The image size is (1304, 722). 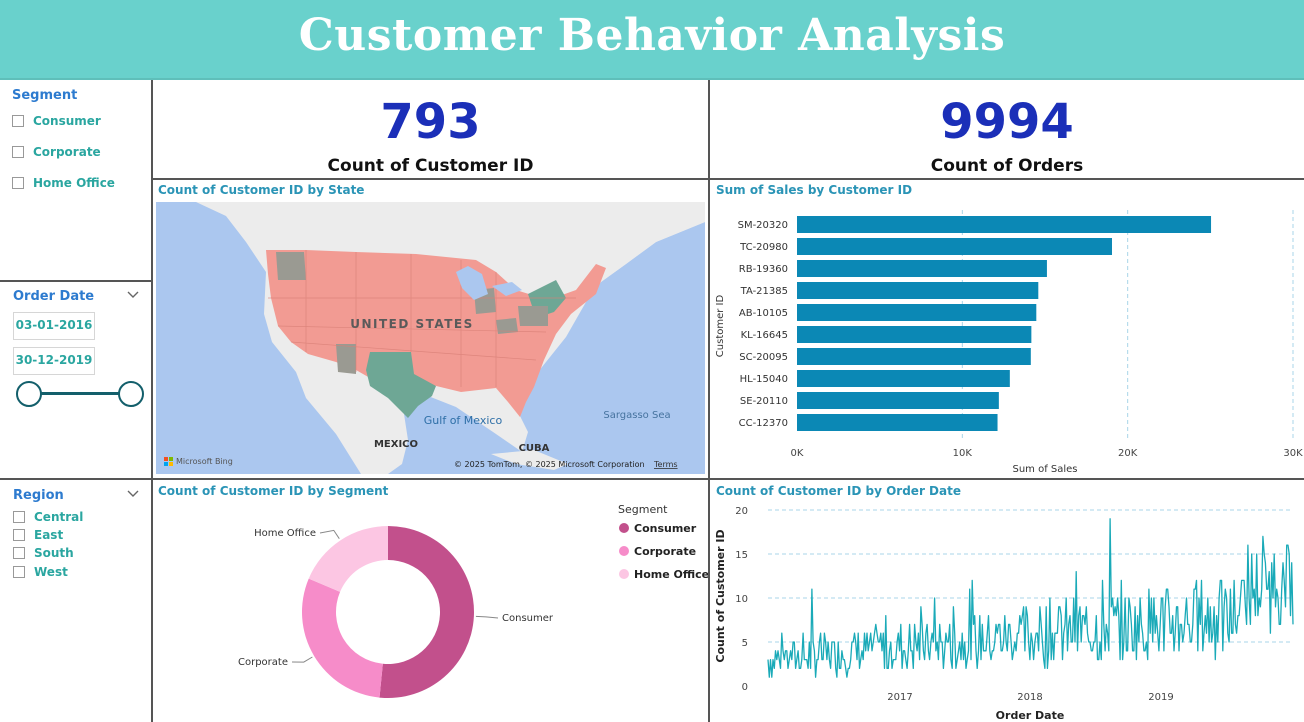 I want to click on y-tick-label: KL-16645, so click(x=764, y=335).